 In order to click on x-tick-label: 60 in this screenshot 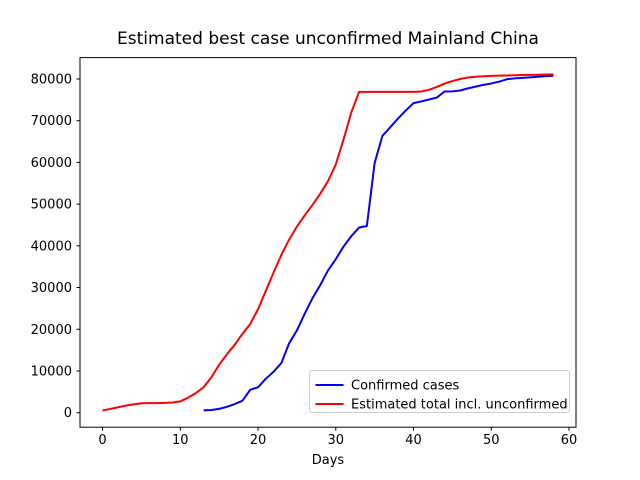, I will do `click(569, 440)`.